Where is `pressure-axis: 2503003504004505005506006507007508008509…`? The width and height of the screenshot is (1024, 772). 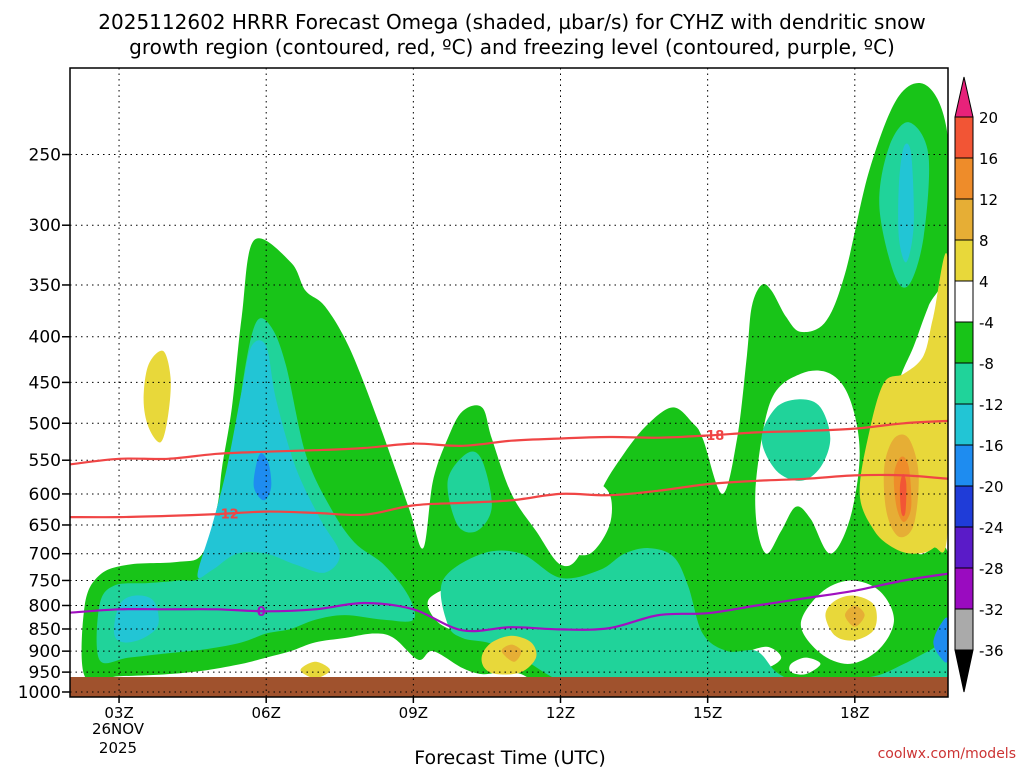 pressure-axis: 2503003504004505005506006507007508008509… is located at coordinates (44, 424).